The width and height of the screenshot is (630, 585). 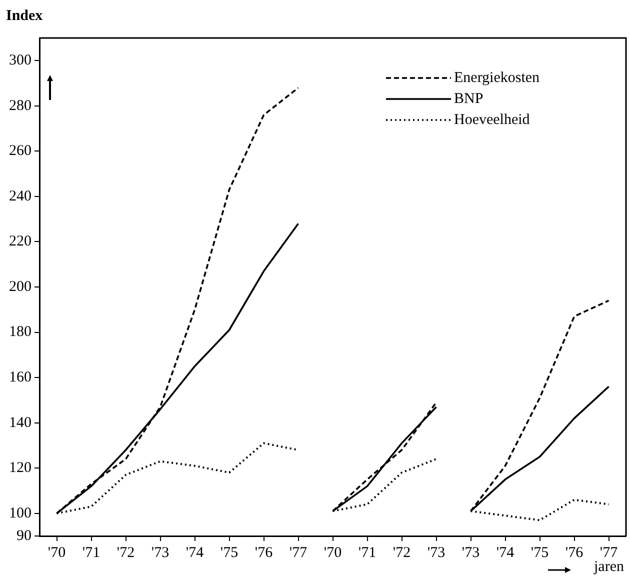 What do you see at coordinates (24, 16) in the screenshot?
I see `y-axis-title: Index` at bounding box center [24, 16].